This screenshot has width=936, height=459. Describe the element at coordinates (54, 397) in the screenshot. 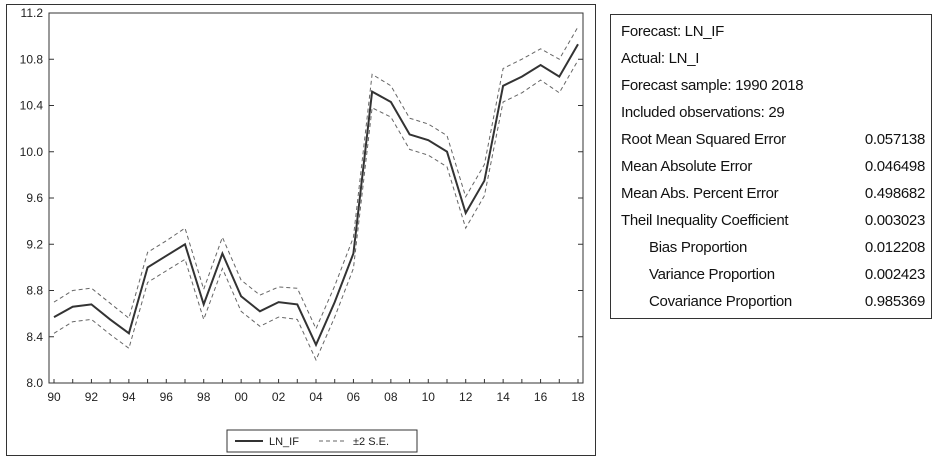

I see `x-tick-label: 90` at that location.